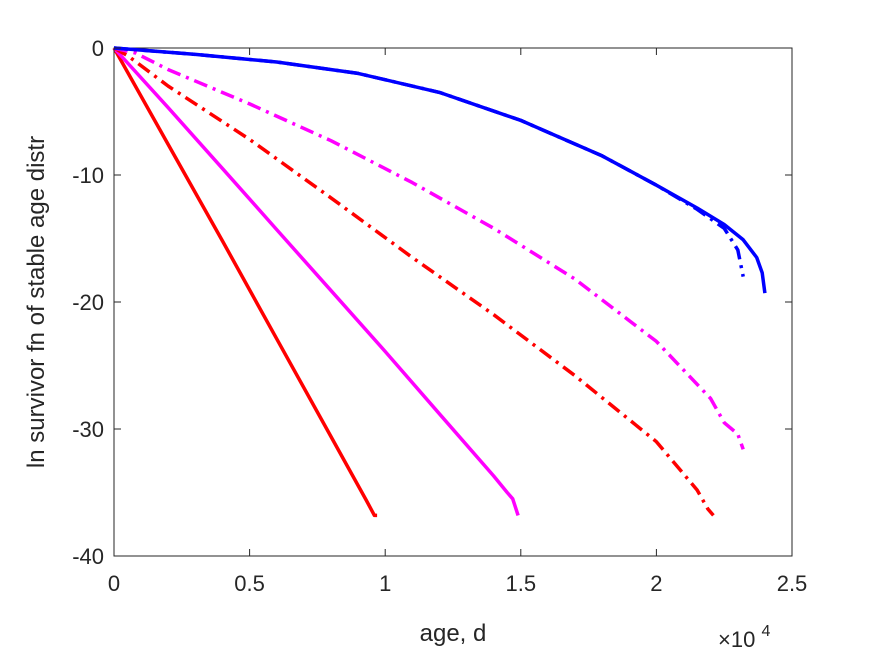 The image size is (875, 656). Describe the element at coordinates (249, 583) in the screenshot. I see `x-tick-label: 0.5` at that location.